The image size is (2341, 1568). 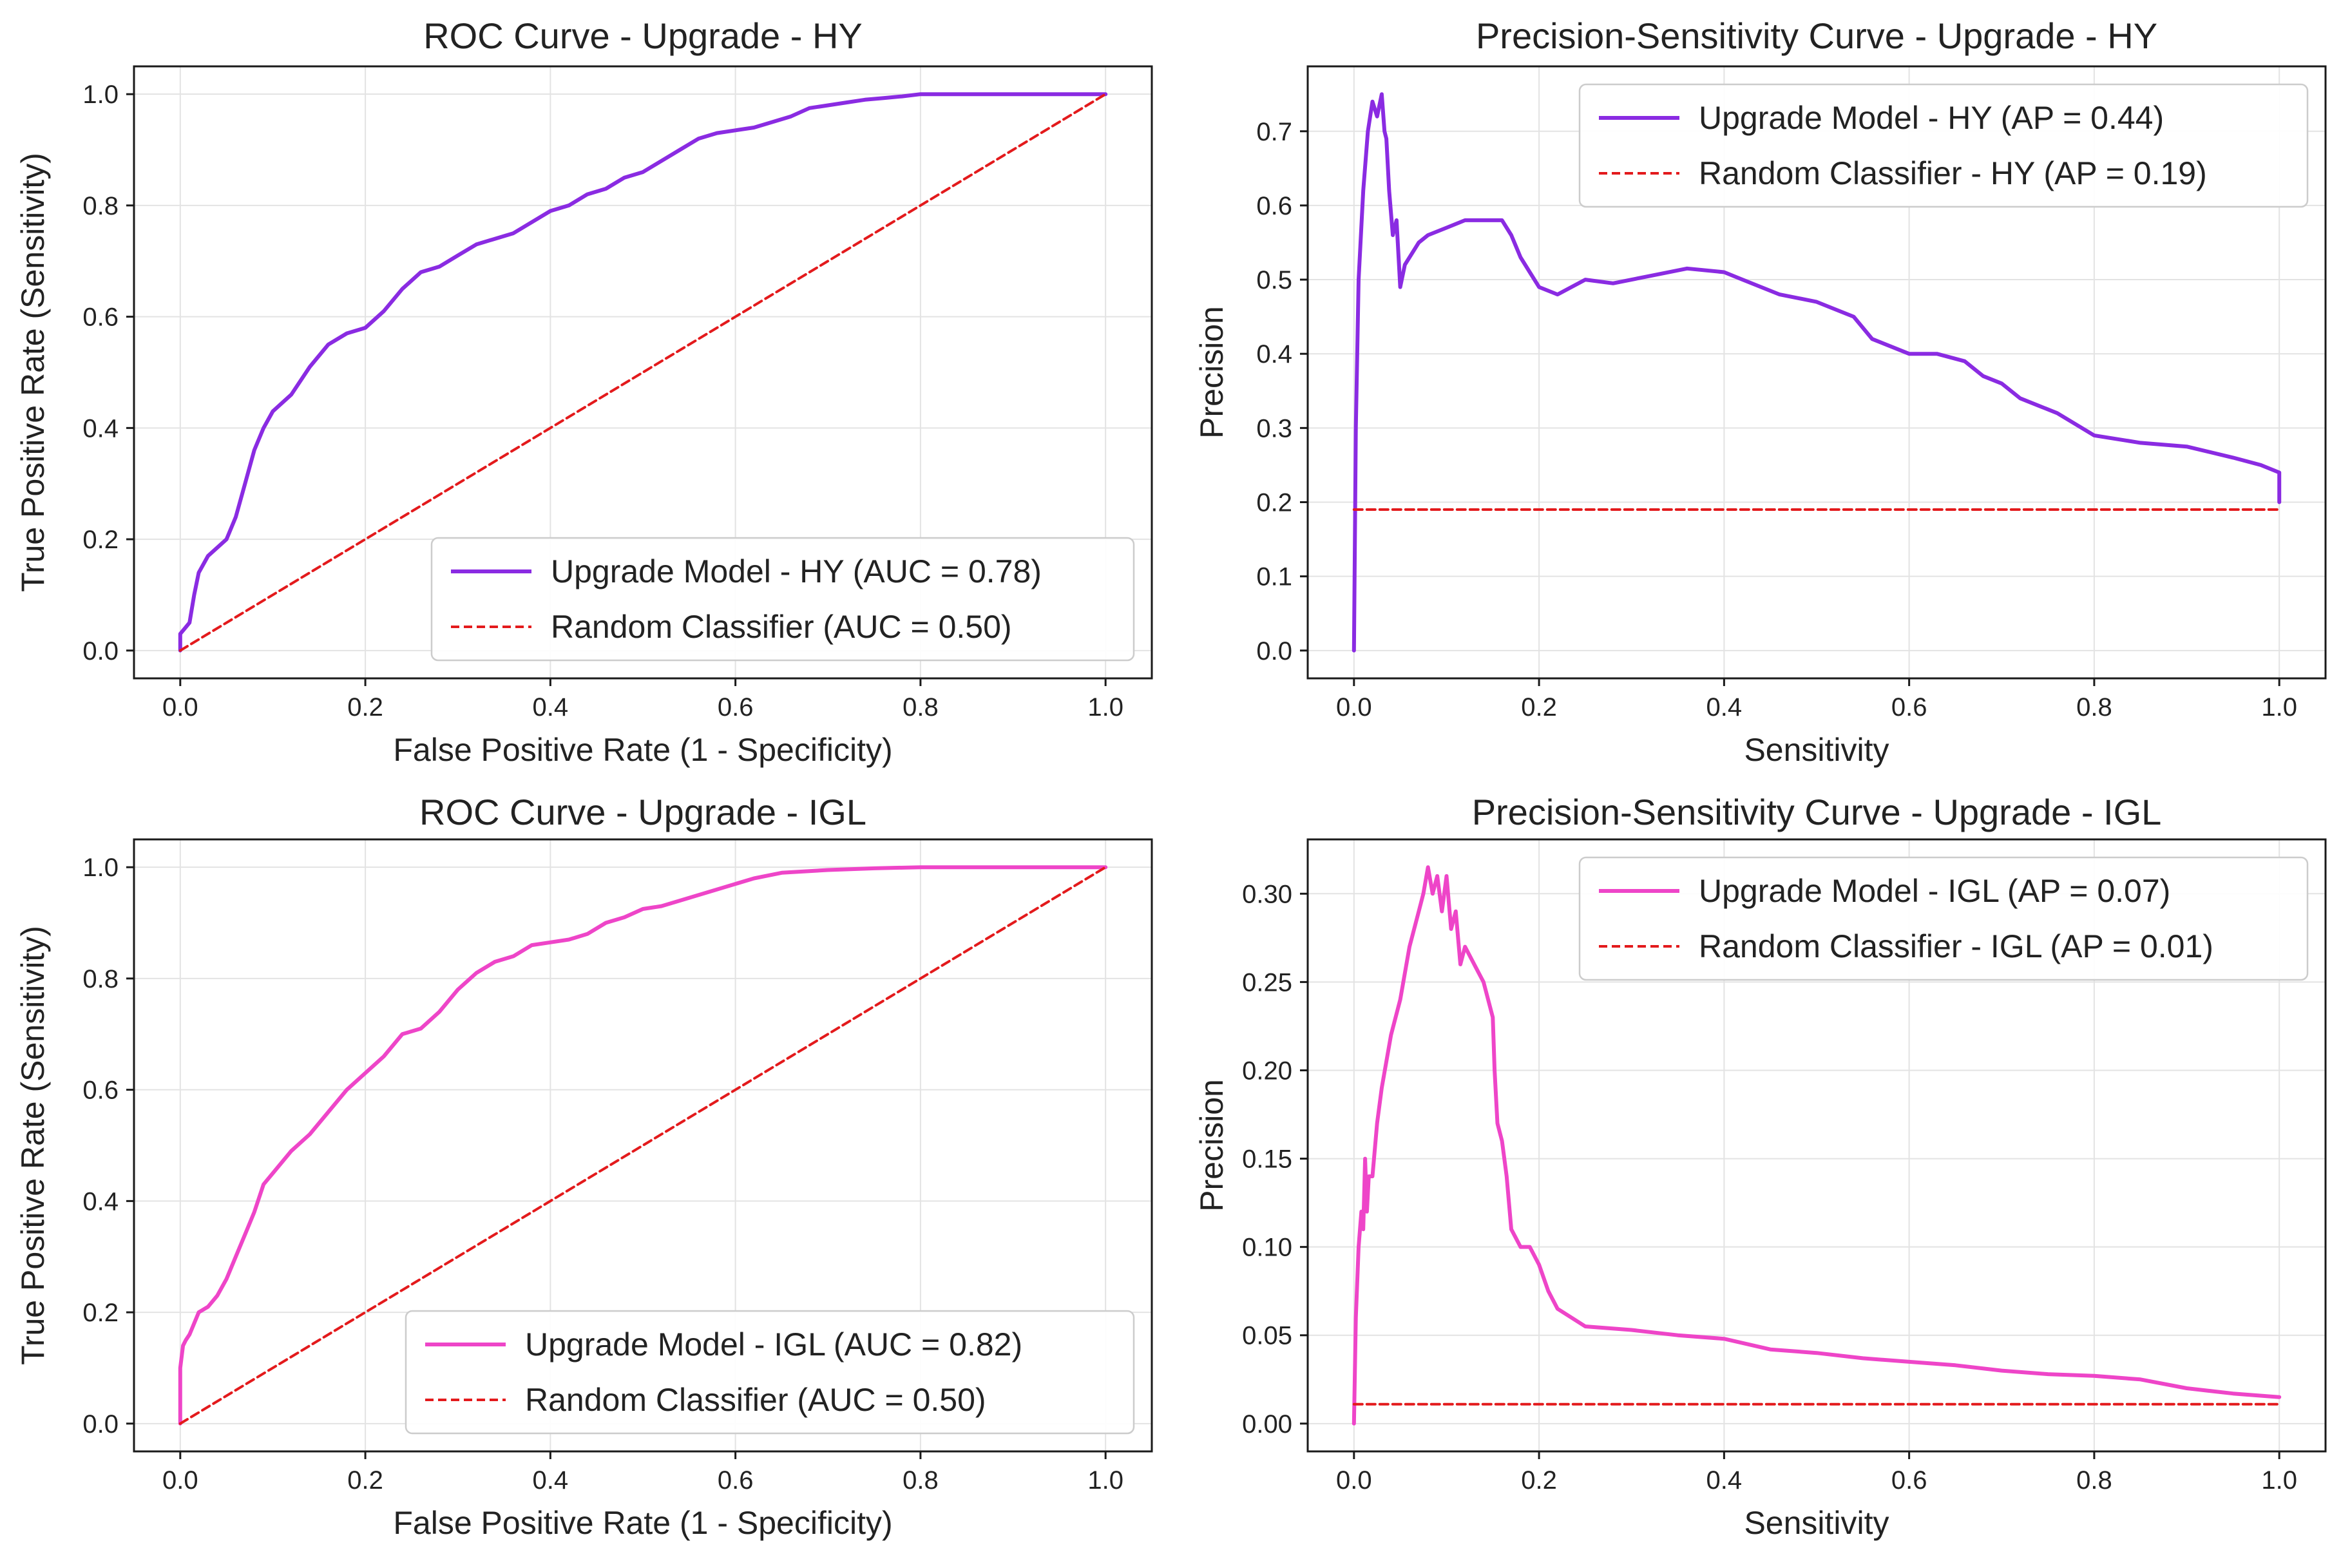 What do you see at coordinates (1274, 280) in the screenshot?
I see `y-tick-label: 0.5` at bounding box center [1274, 280].